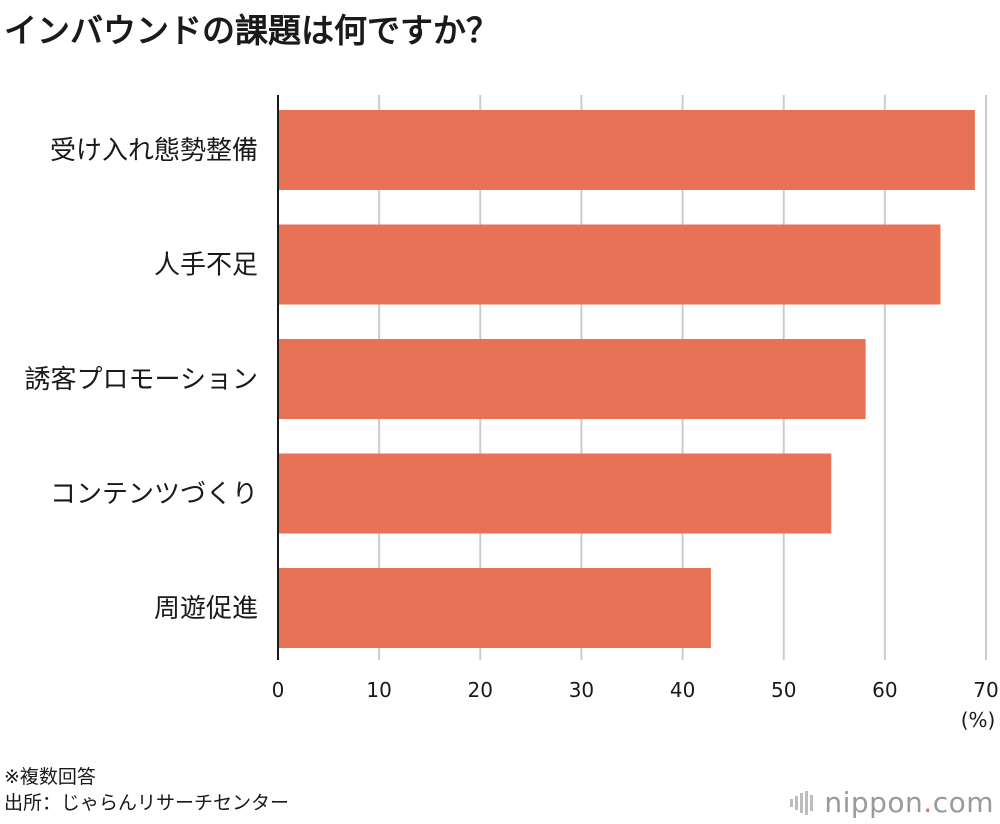 The width and height of the screenshot is (1000, 824). What do you see at coordinates (978, 720) in the screenshot?
I see `x-axis-unit-label: (%)` at bounding box center [978, 720].